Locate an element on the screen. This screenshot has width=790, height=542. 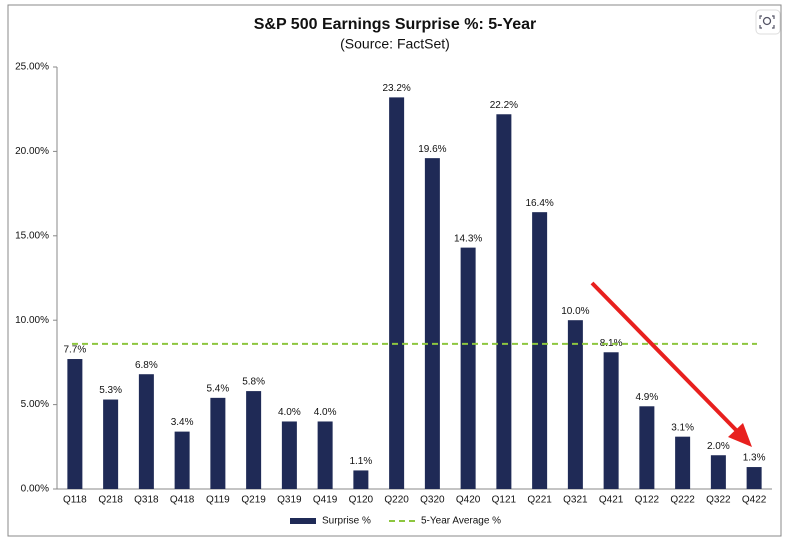
data-label: 2.0% is located at coordinates (718, 446).